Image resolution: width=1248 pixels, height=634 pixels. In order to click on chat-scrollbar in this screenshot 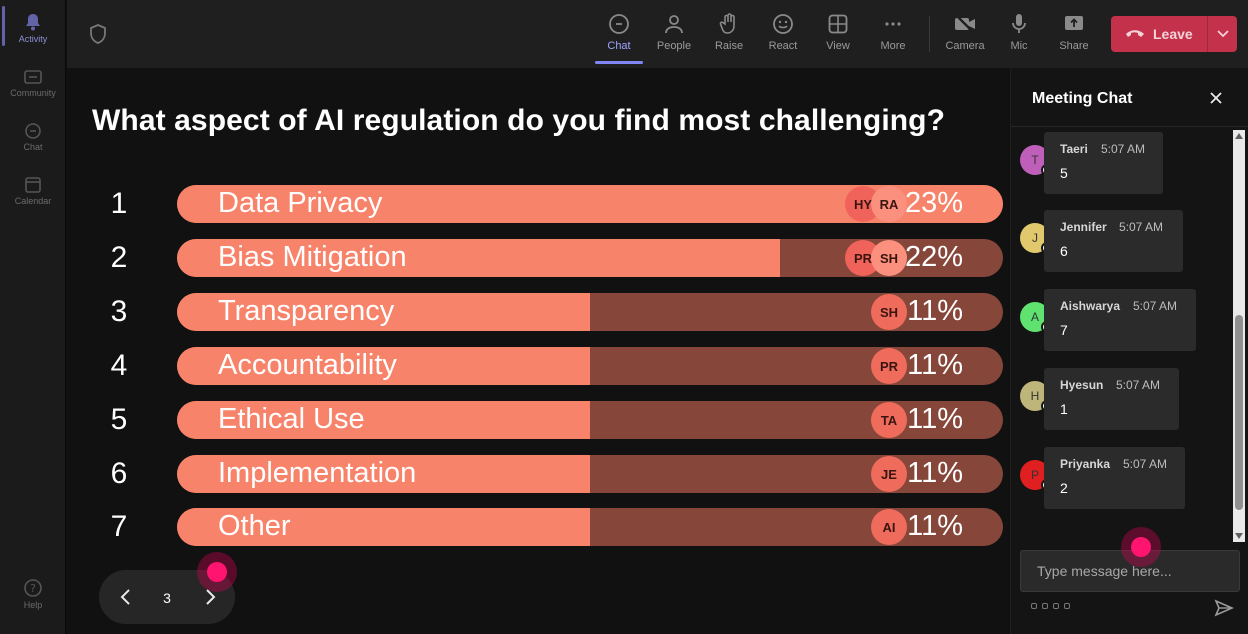, I will do `click(1239, 336)`.